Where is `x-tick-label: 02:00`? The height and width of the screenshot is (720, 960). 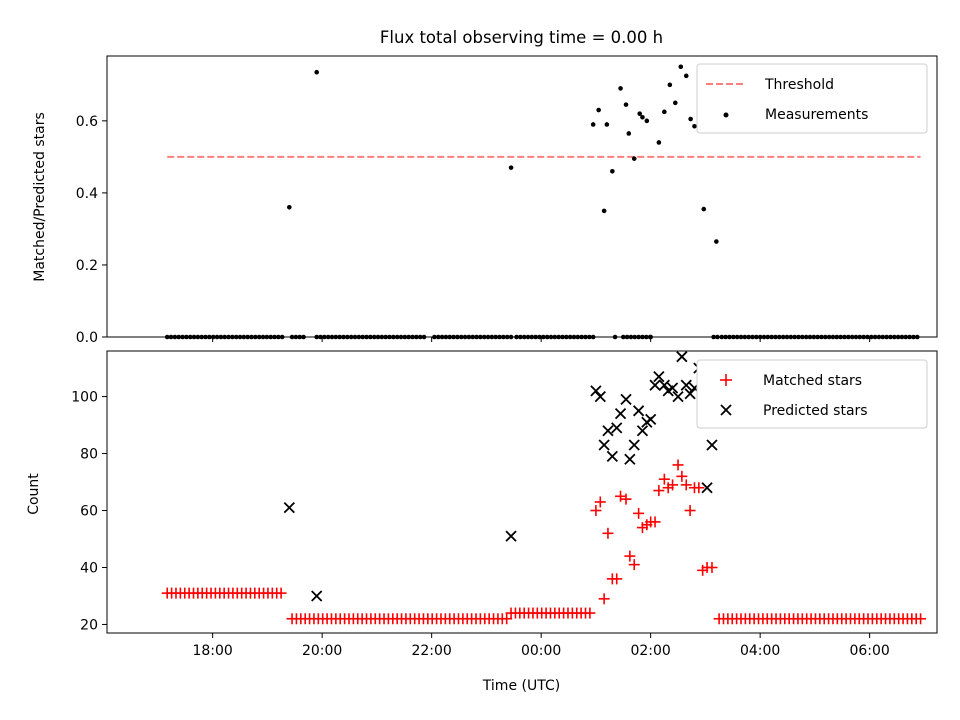
x-tick-label: 02:00 is located at coordinates (650, 651).